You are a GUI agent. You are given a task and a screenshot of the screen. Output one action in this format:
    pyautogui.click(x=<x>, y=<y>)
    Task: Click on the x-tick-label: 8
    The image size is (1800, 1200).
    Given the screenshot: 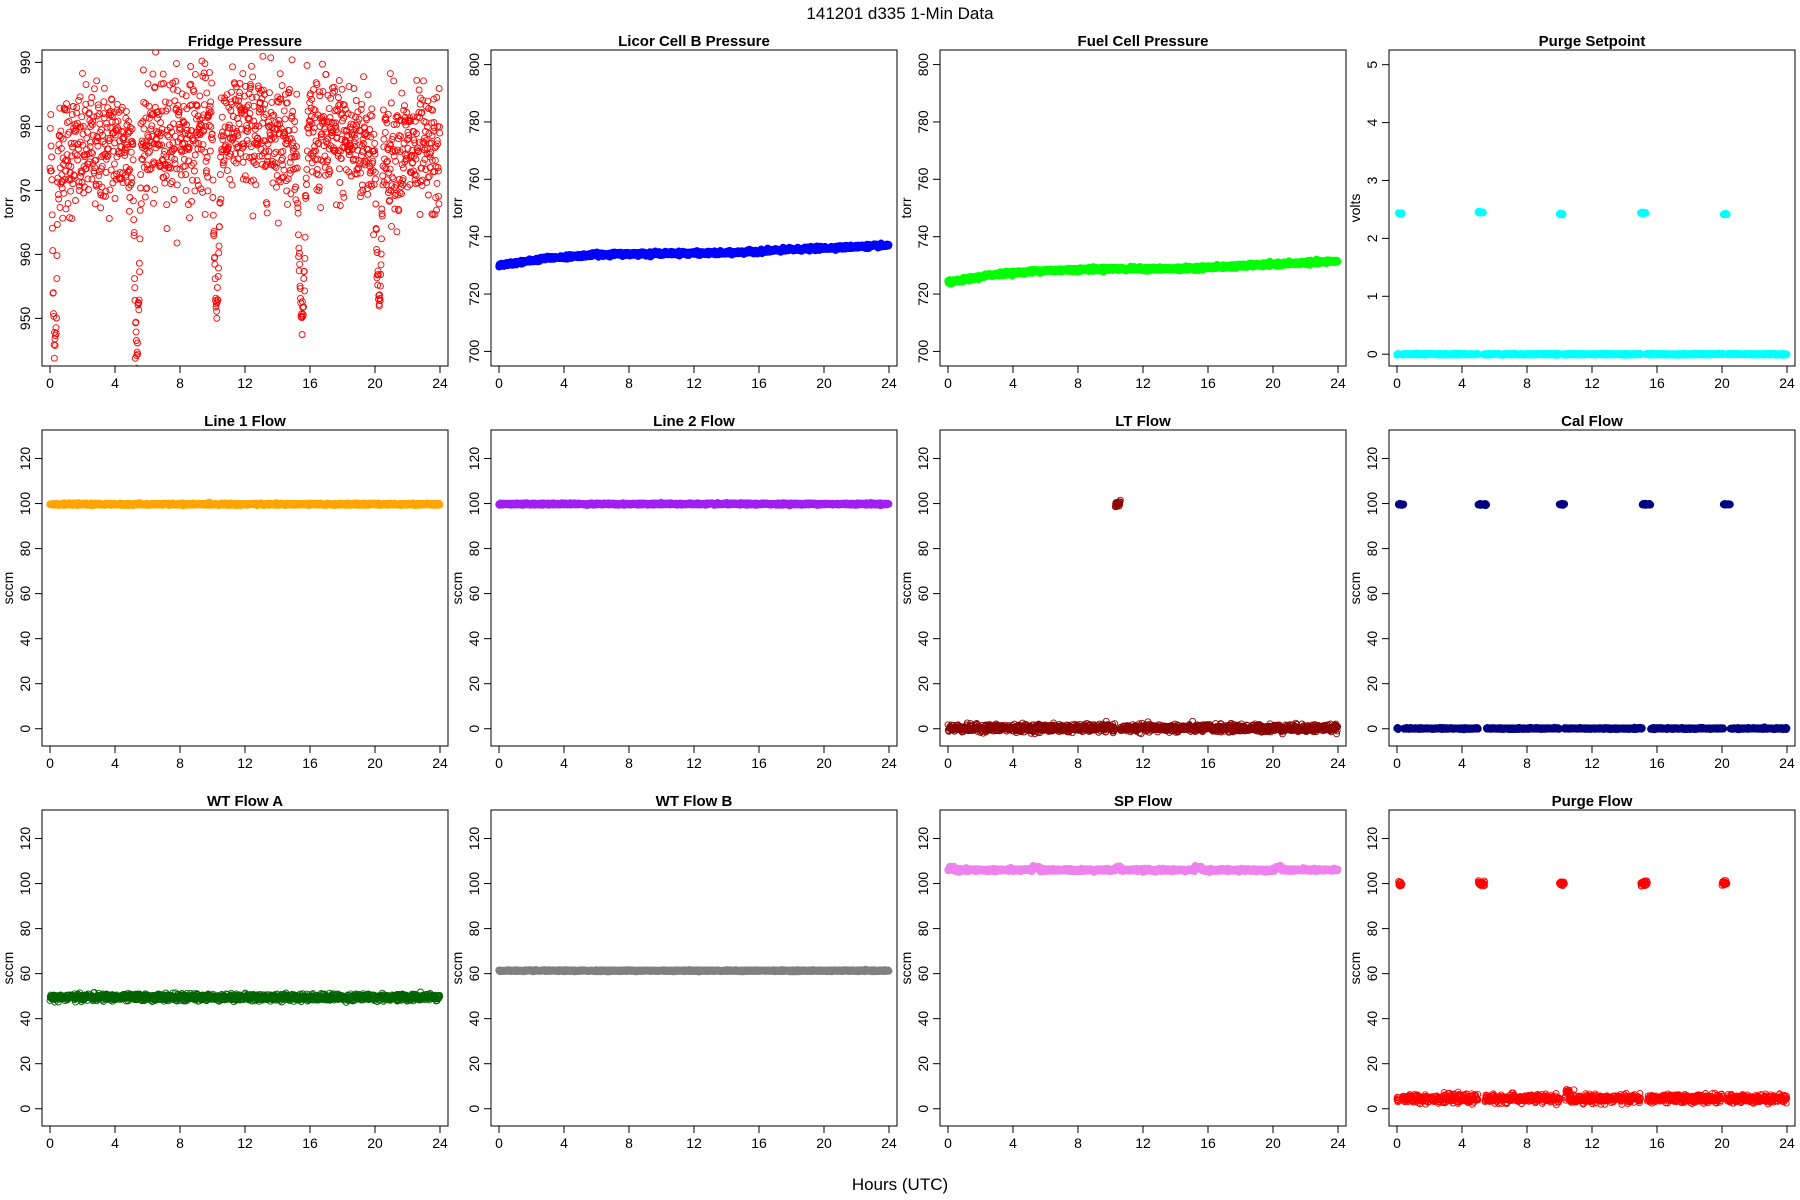 What is the action you would take?
    pyautogui.click(x=180, y=383)
    